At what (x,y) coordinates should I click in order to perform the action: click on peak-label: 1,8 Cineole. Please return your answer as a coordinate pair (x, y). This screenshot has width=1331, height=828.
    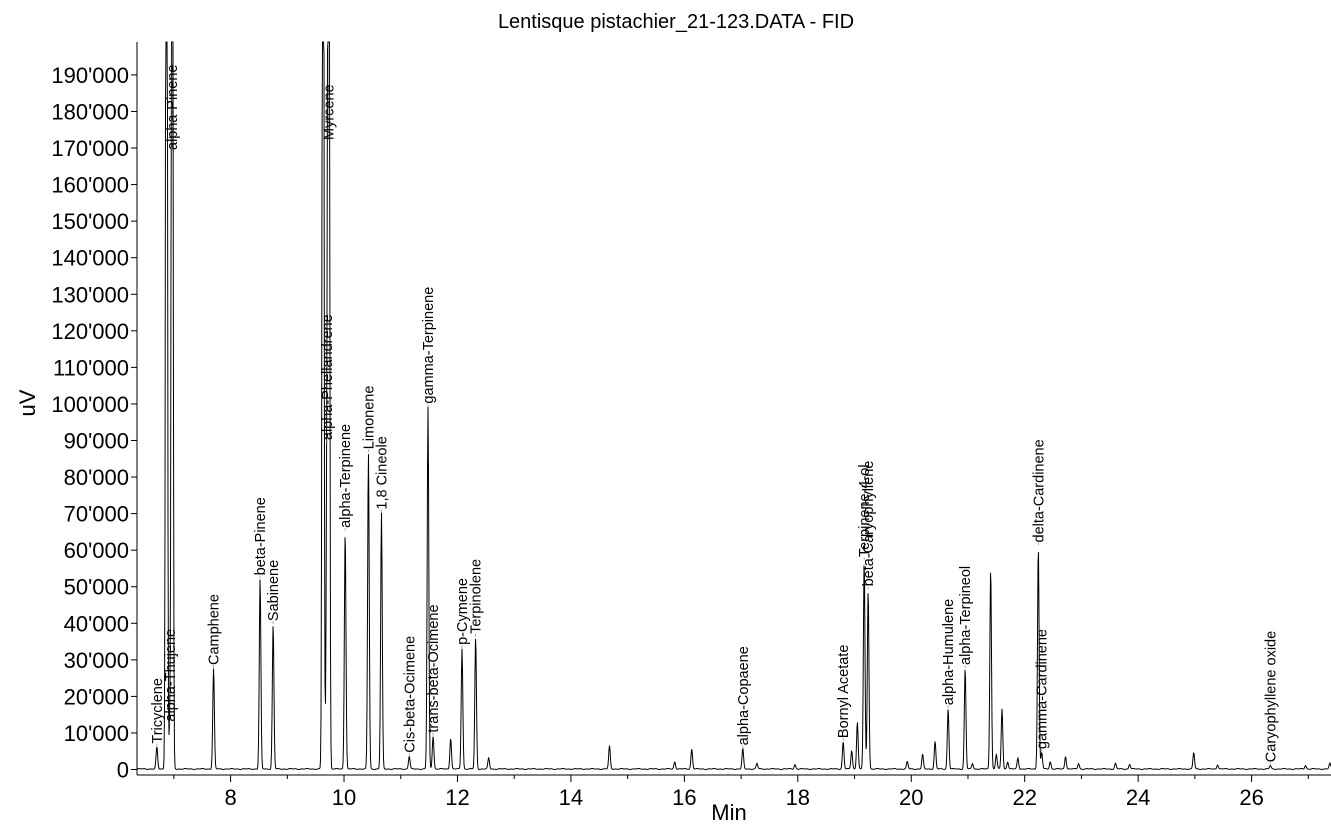
    Looking at the image, I should click on (383, 472).